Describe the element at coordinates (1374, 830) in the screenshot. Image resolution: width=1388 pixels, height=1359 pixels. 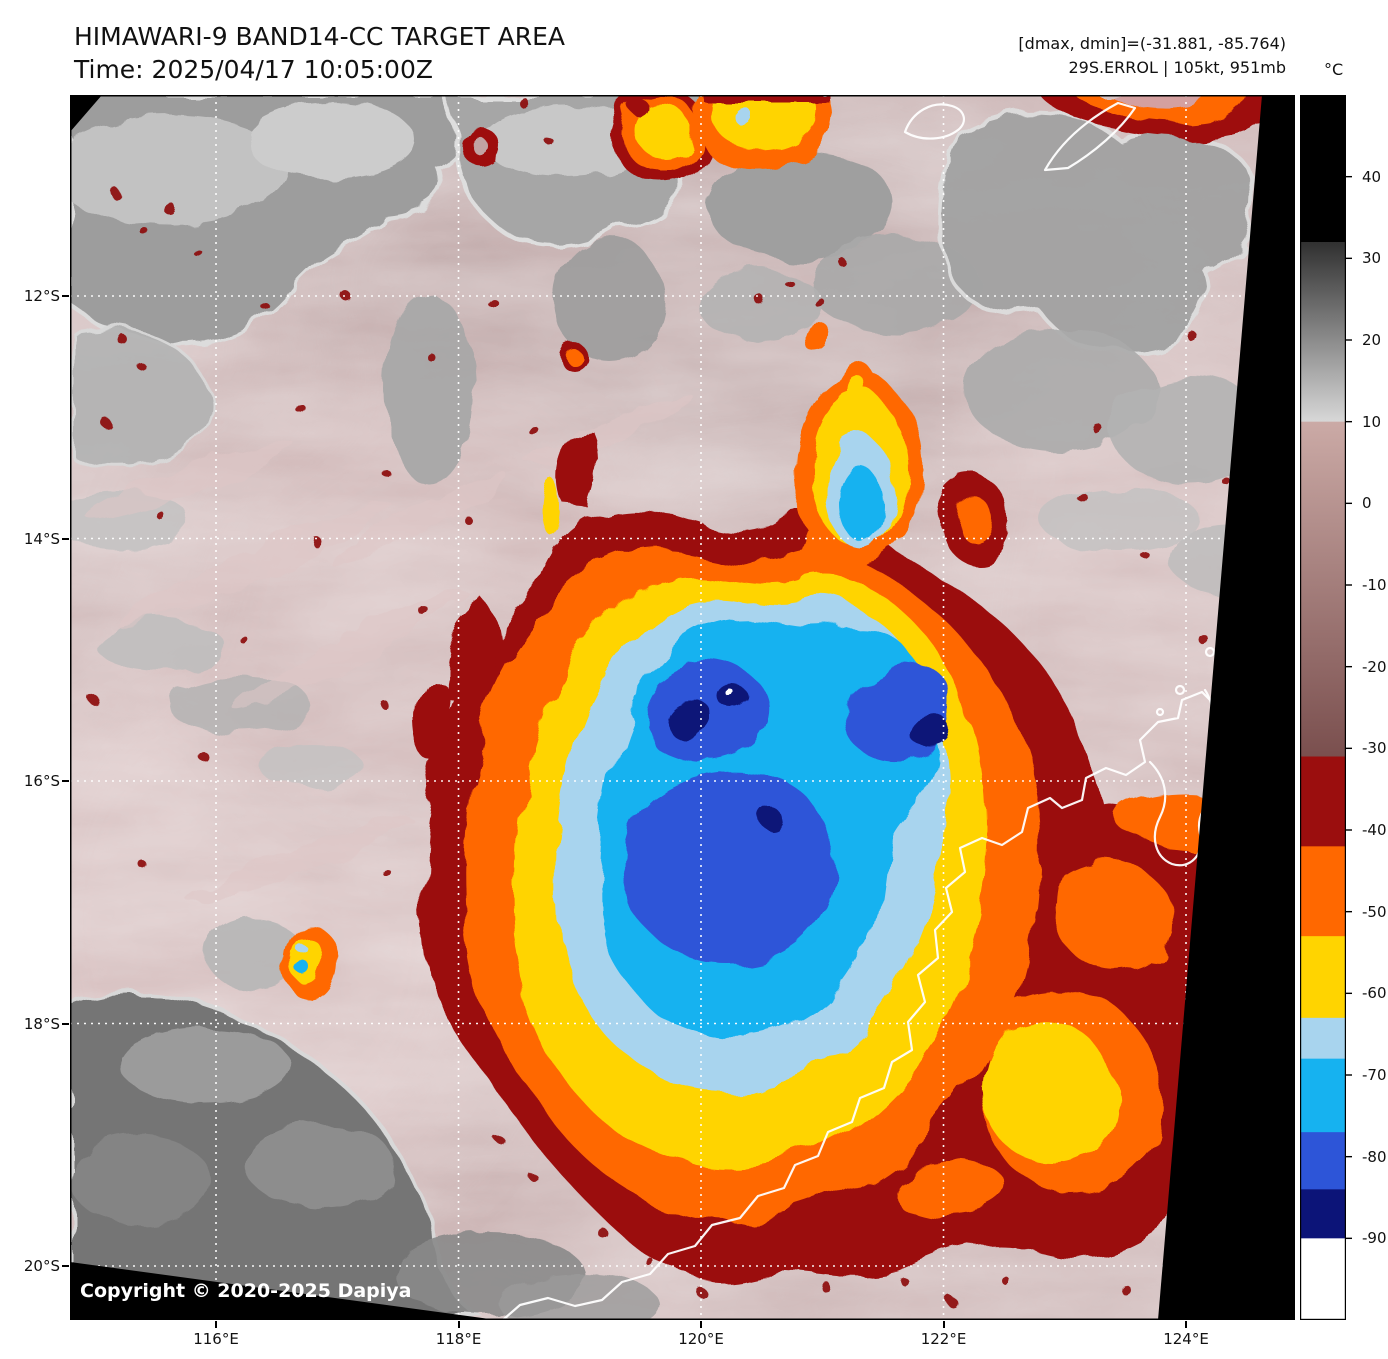
I see `colorbar-tick-label: -40` at that location.